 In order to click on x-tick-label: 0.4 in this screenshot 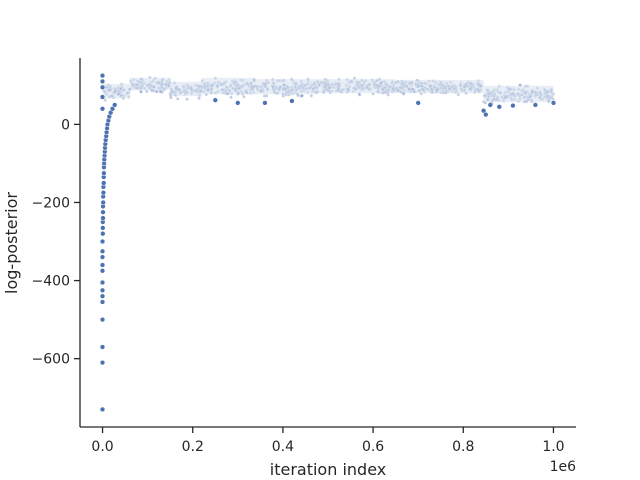, I will do `click(283, 447)`.